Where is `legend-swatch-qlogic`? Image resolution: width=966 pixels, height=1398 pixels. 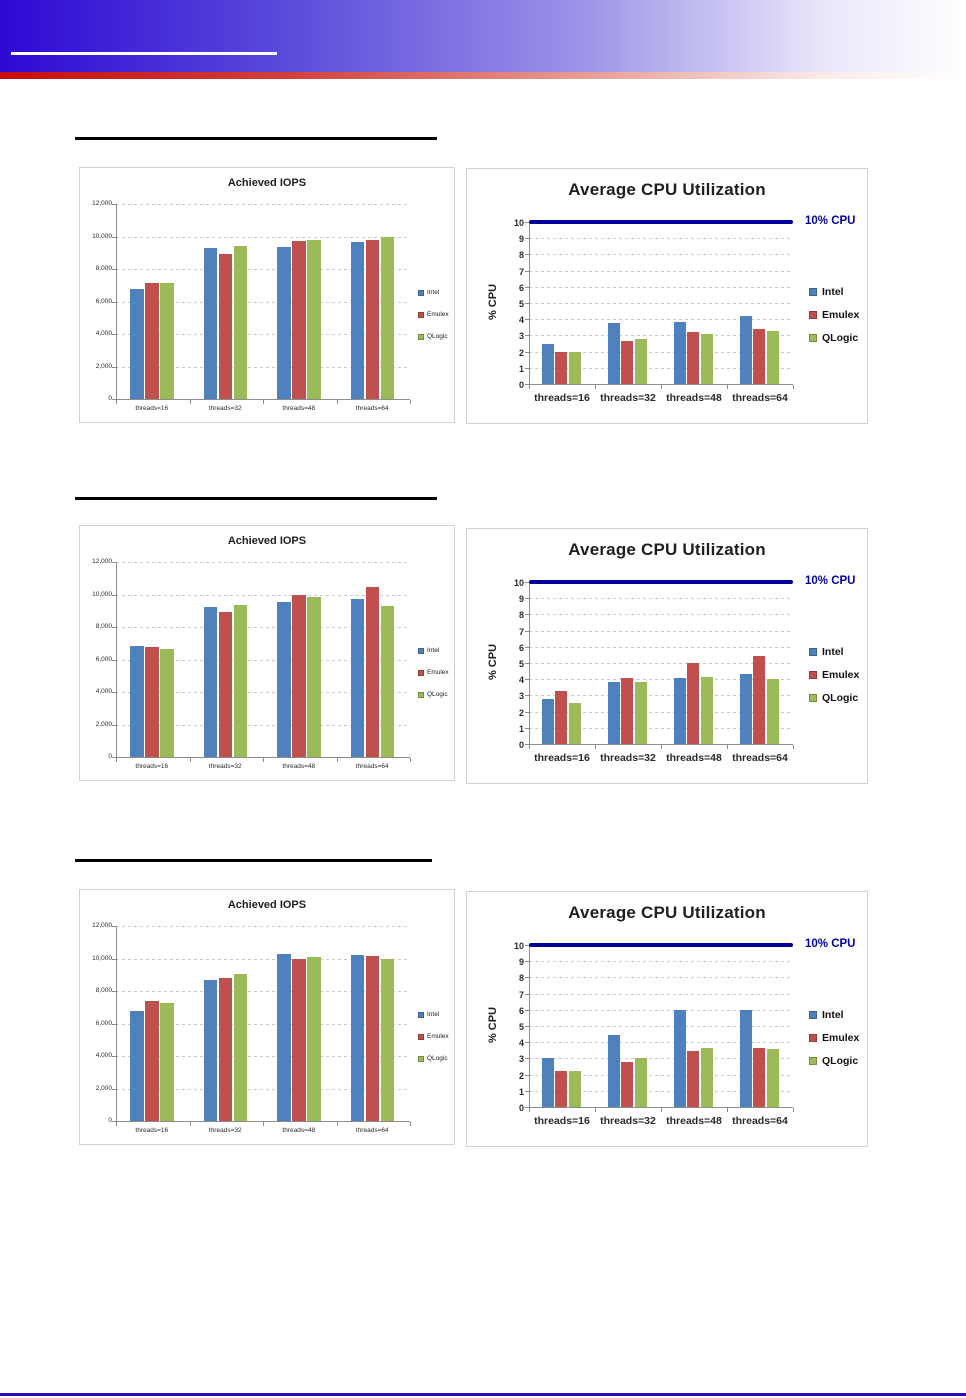
legend-swatch-qlogic is located at coordinates (813, 338).